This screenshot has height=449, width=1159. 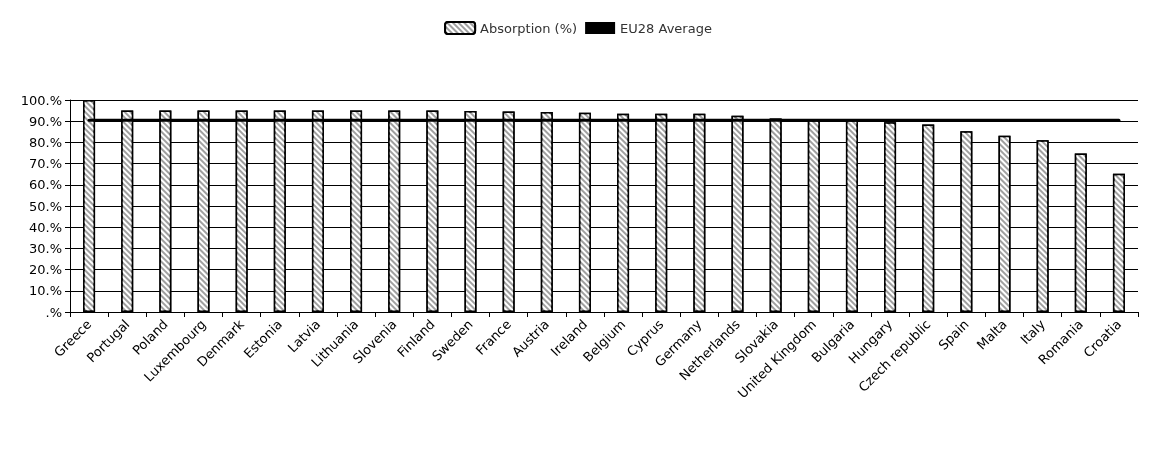 What do you see at coordinates (45, 185) in the screenshot?
I see `y-tick-label: 60.%` at bounding box center [45, 185].